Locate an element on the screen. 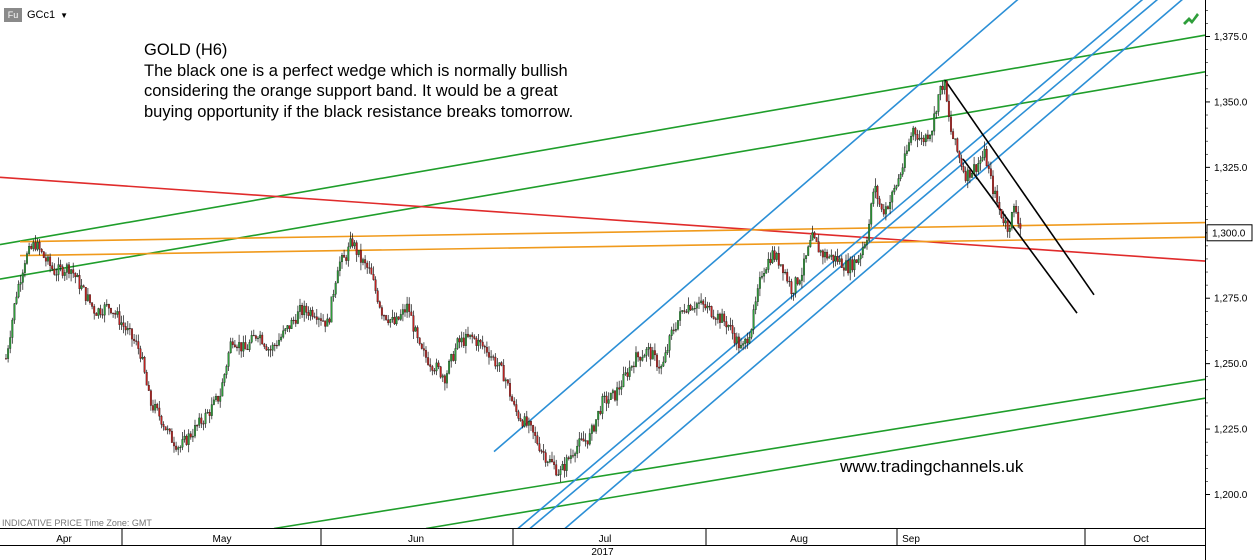 The height and width of the screenshot is (560, 1255). symbol-toolbar: Fu GCc1 ▼ is located at coordinates (36, 15).